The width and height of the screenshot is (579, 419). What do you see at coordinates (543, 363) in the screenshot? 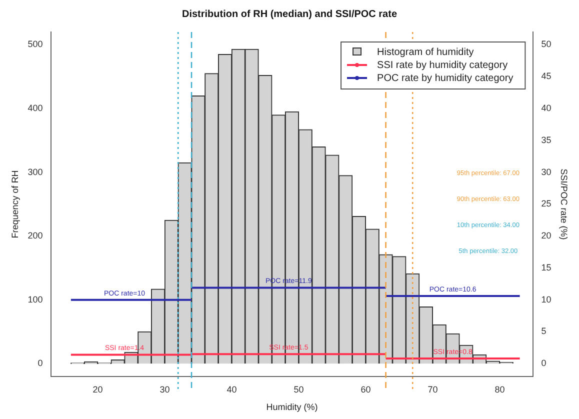
I see `y2-tick-label: 0` at bounding box center [543, 363].